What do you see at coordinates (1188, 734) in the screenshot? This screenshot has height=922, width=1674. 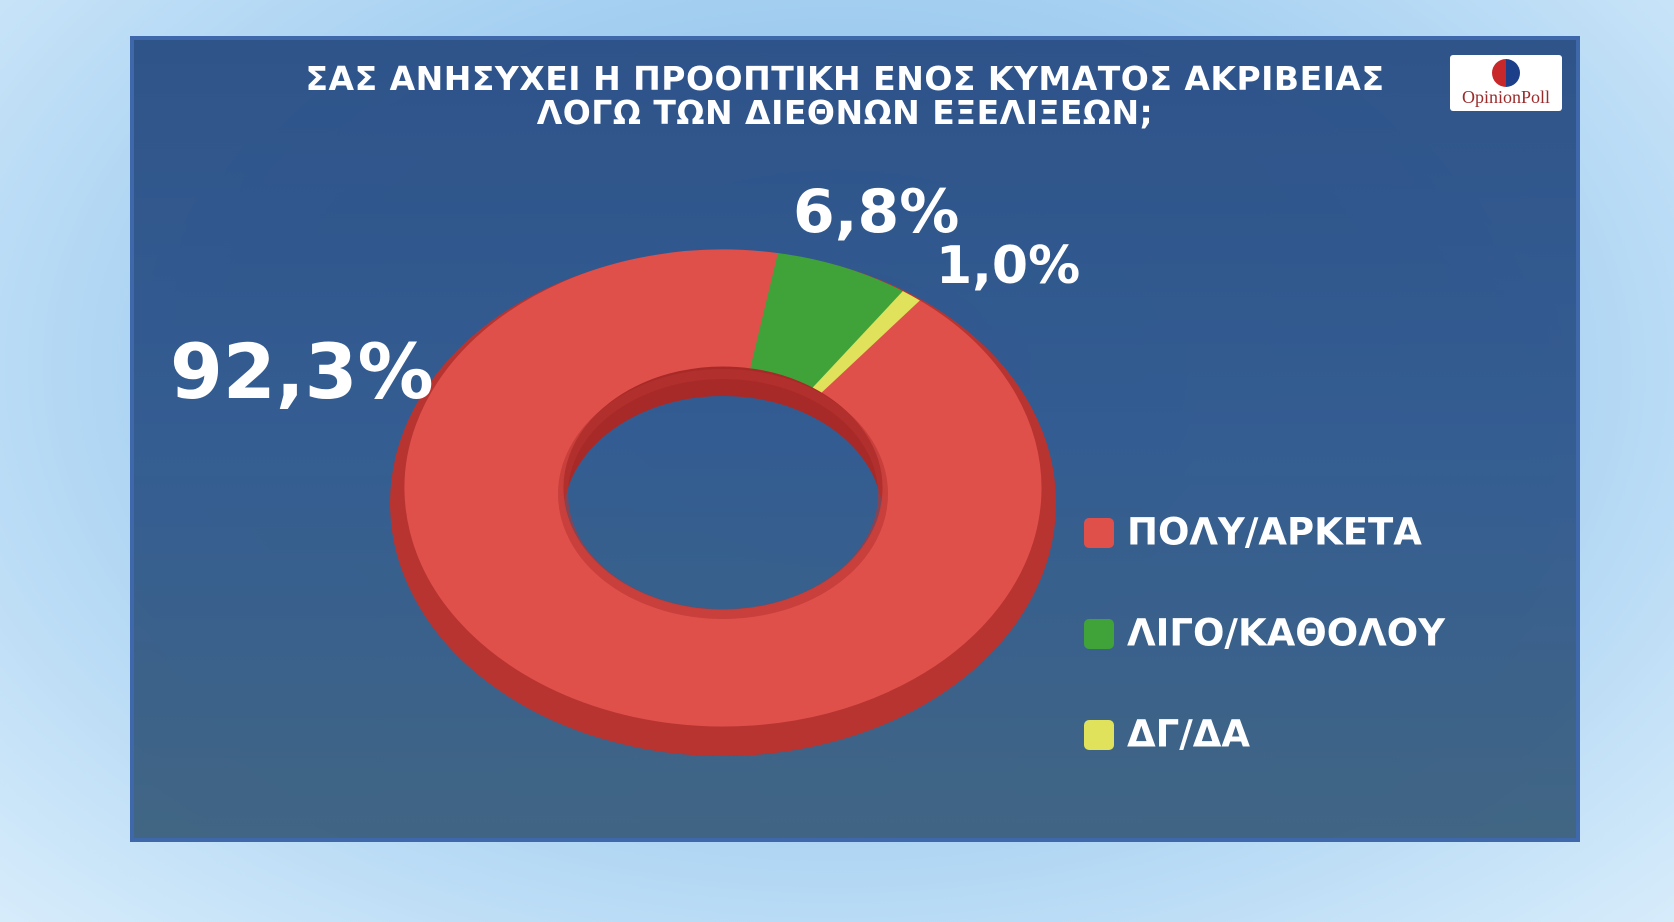 I see `legend-label: ΔΓ/ΔΑ` at bounding box center [1188, 734].